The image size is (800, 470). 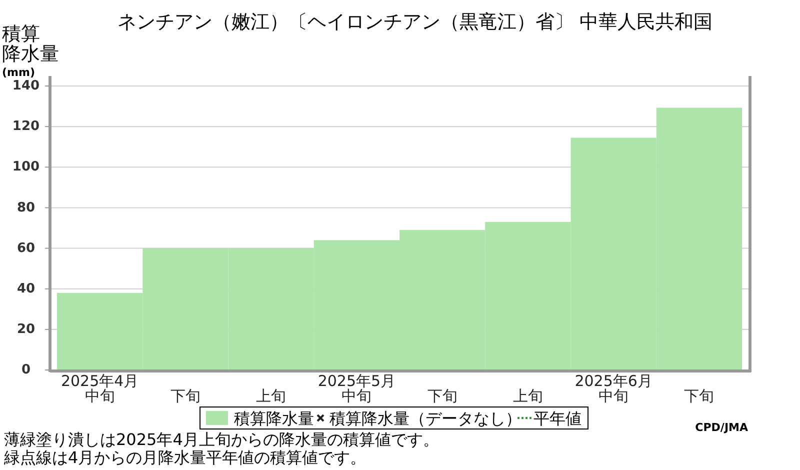 What do you see at coordinates (221, 439) in the screenshot?
I see `text: 薄緑塗り潰しは2025年4月上旬からの降水量の積算値です。` at bounding box center [221, 439].